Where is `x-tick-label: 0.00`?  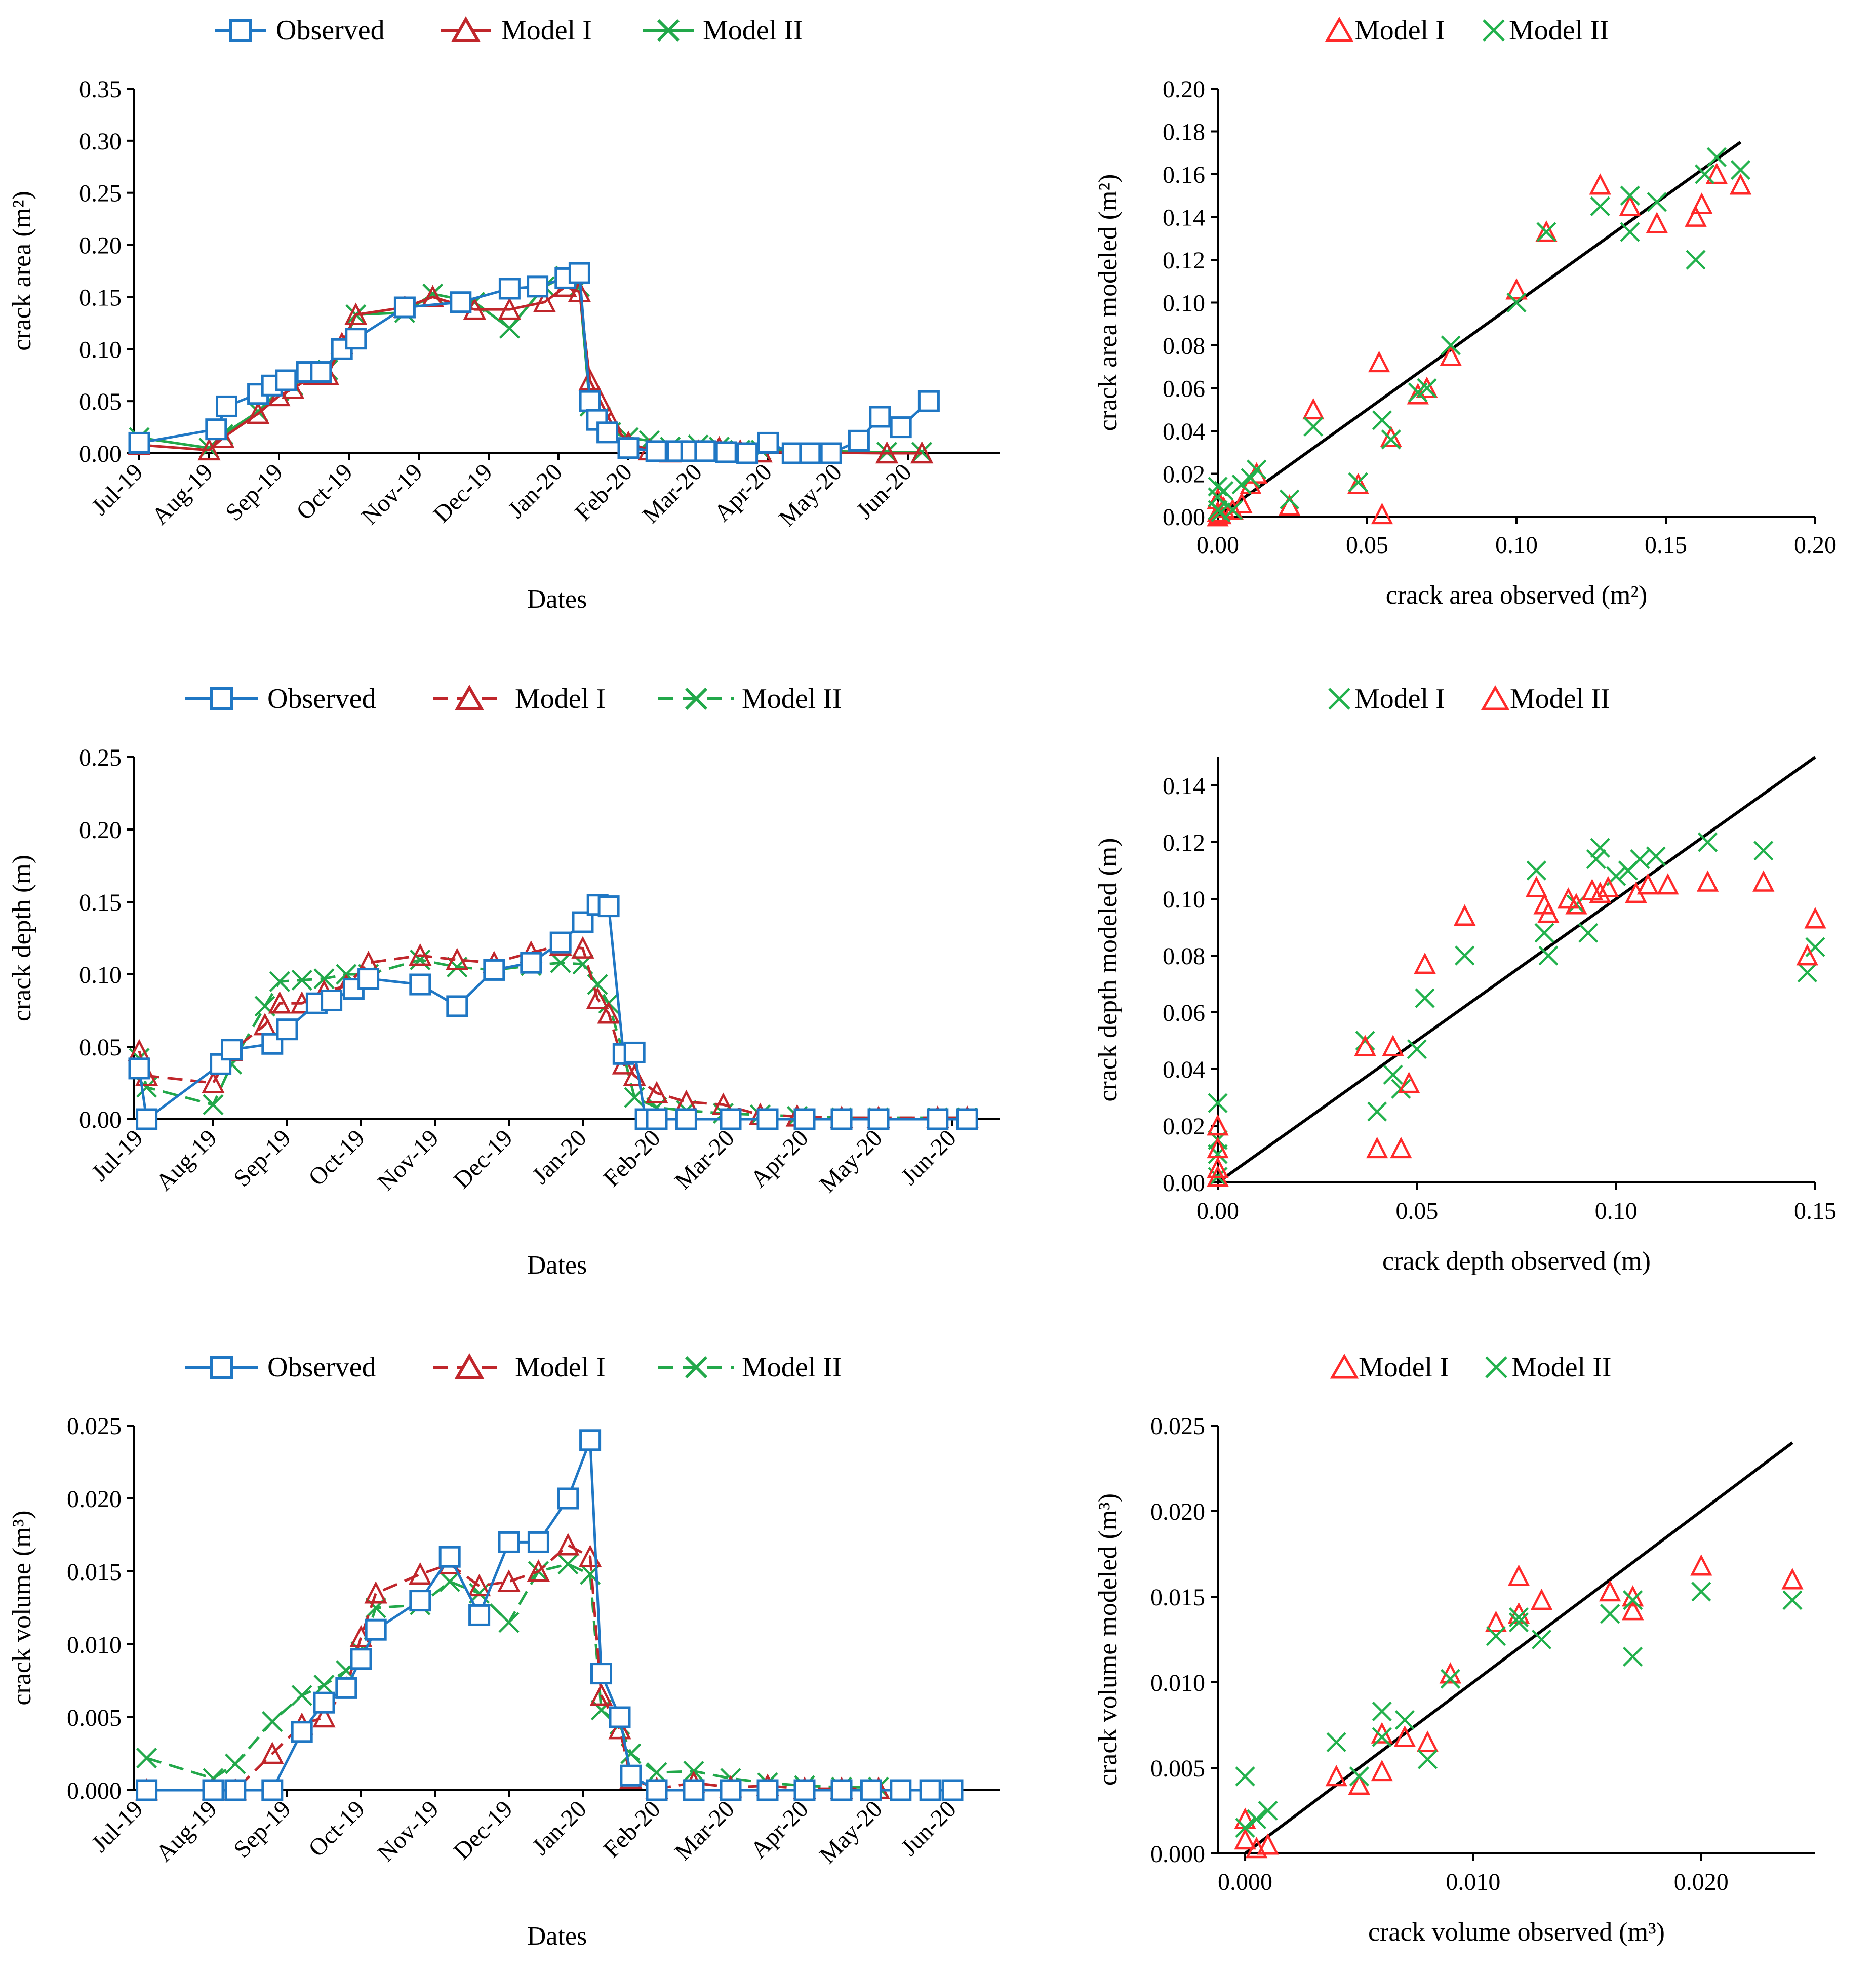
x-tick-label: 0.00 is located at coordinates (1217, 545).